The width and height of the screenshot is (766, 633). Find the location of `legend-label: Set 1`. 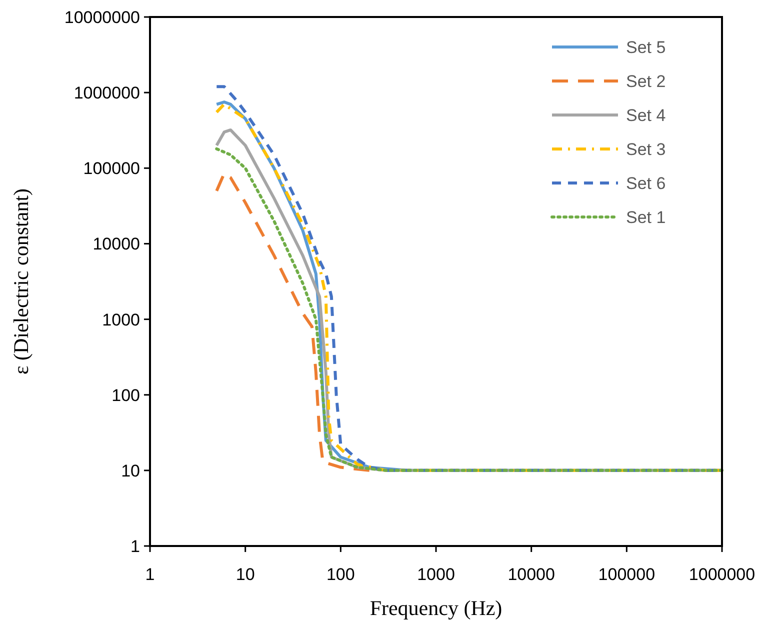

legend-label: Set 1 is located at coordinates (646, 217).